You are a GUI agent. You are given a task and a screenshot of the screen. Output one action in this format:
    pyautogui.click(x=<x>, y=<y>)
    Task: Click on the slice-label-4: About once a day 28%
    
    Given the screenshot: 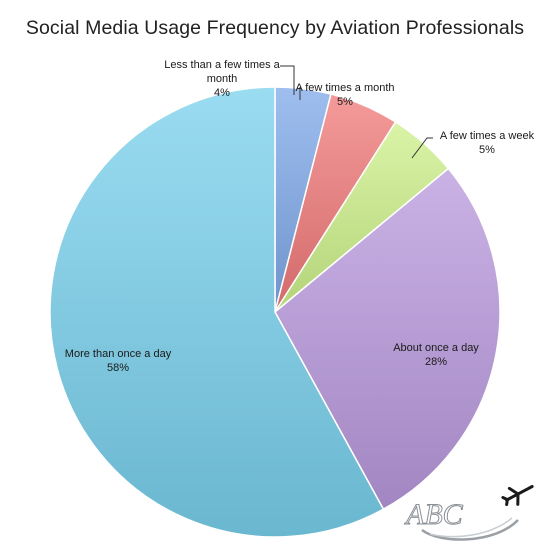 What is the action you would take?
    pyautogui.click(x=436, y=355)
    